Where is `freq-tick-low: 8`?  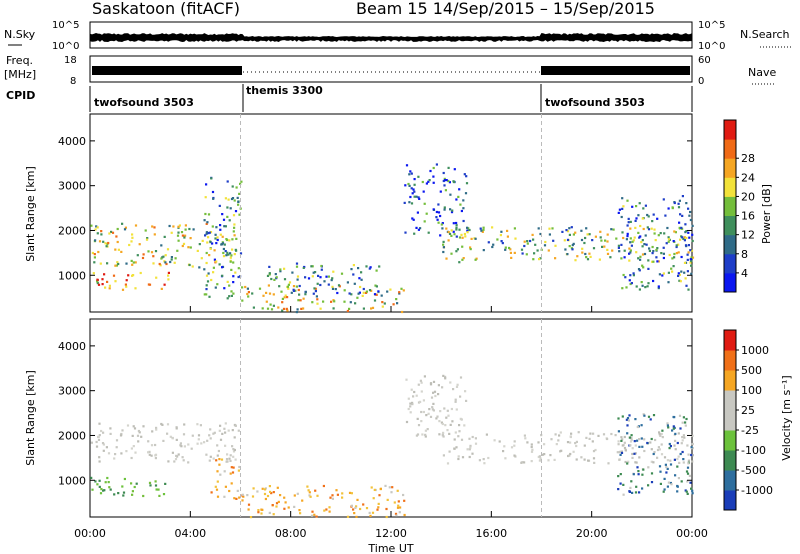 freq-tick-low: 8 is located at coordinates (73, 81).